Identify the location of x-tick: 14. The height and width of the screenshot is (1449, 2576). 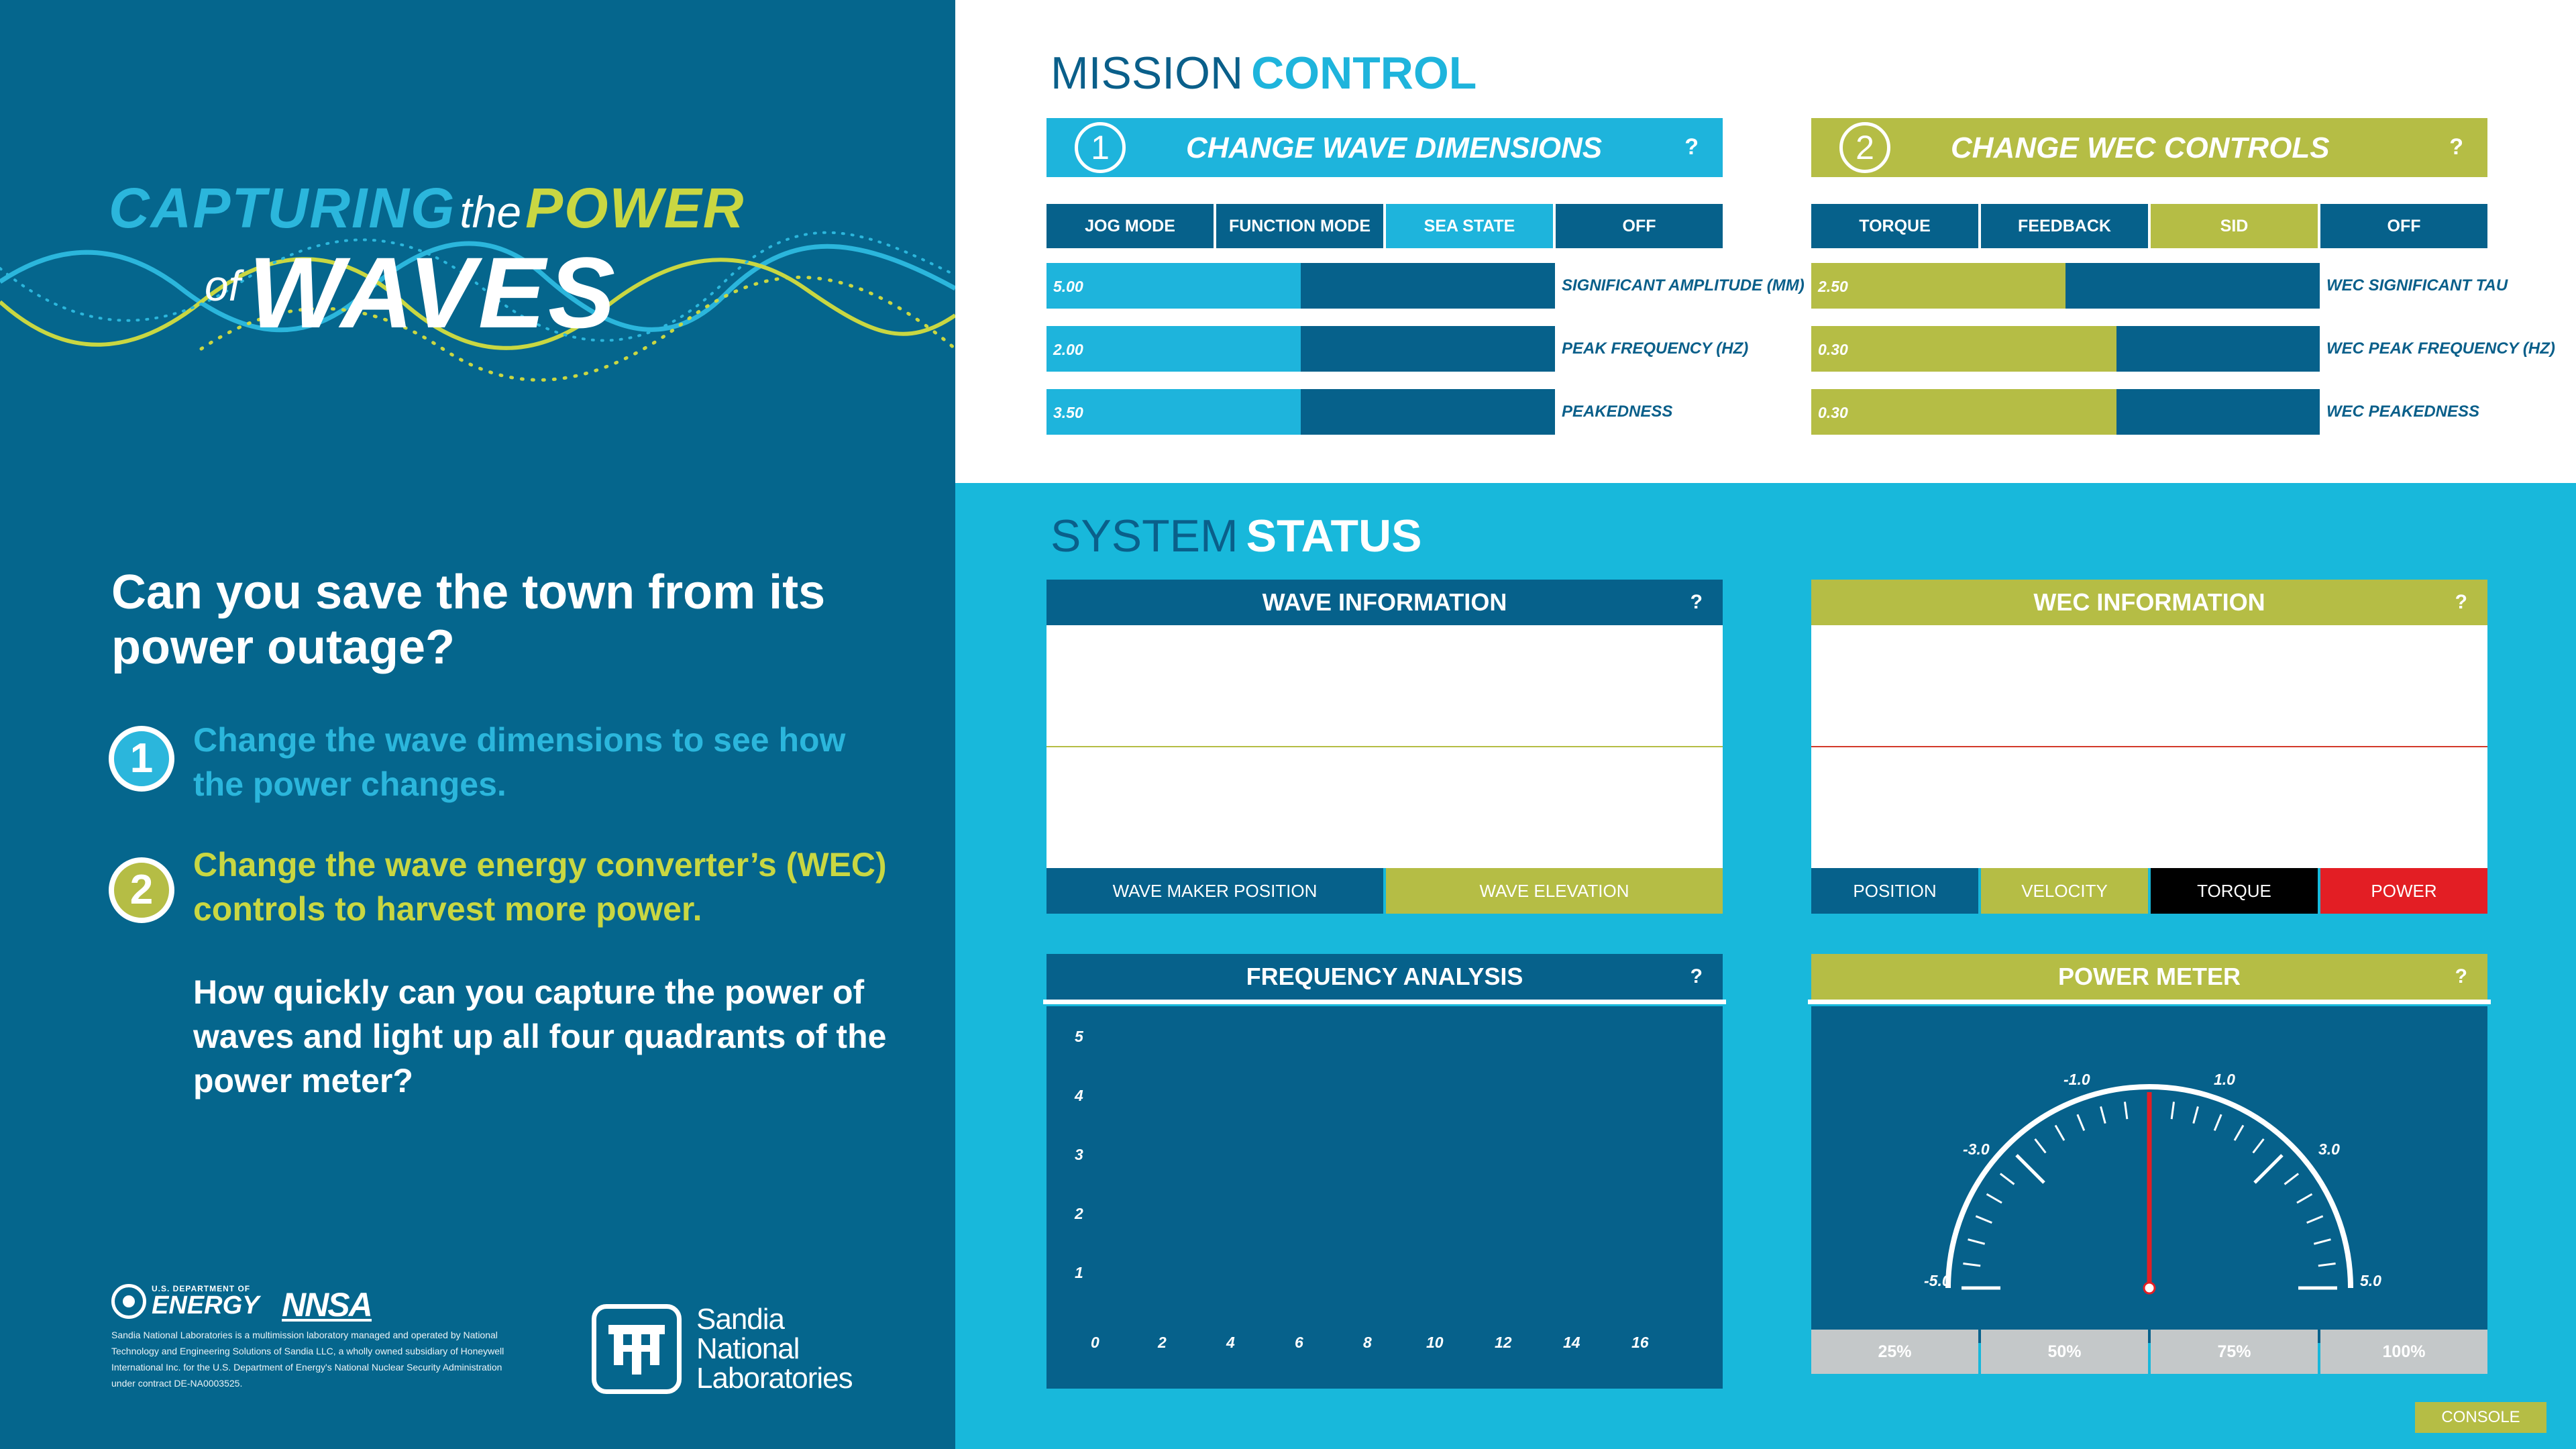
(1571, 1342).